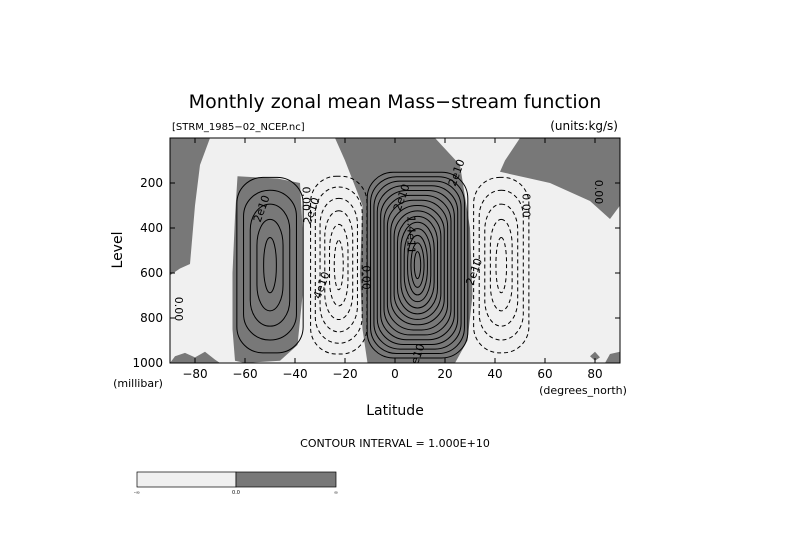 This screenshot has width=789, height=558. I want to click on x-tick-label: 80, so click(594, 374).